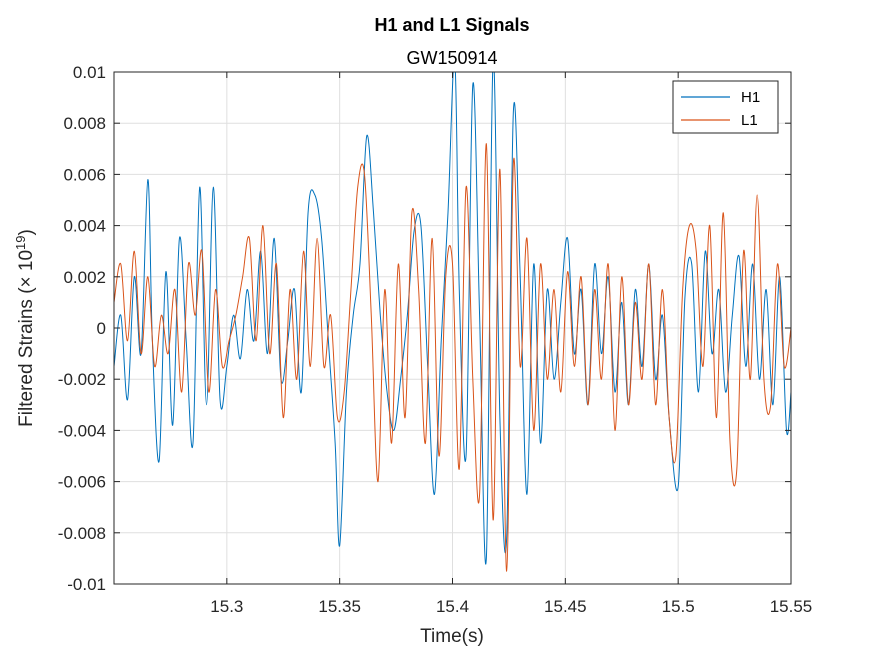 The image size is (875, 656). I want to click on legend-l1-label: L1, so click(749, 120).